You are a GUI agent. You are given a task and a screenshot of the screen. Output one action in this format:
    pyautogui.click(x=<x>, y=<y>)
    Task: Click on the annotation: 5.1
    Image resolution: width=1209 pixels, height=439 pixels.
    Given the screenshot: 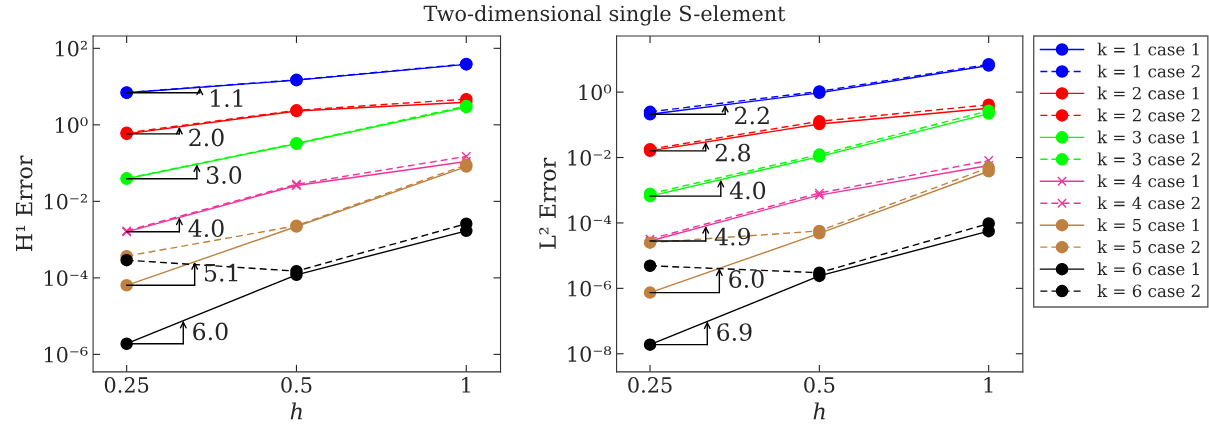 What is the action you would take?
    pyautogui.click(x=221, y=272)
    